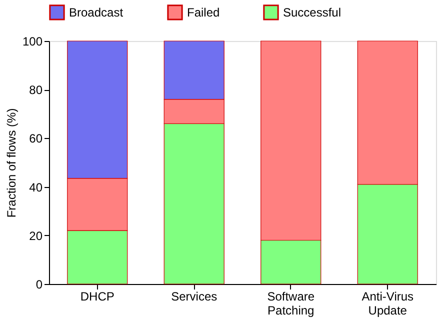 The image size is (440, 320). What do you see at coordinates (96, 12) in the screenshot?
I see `legend-label: Broadcast` at bounding box center [96, 12].